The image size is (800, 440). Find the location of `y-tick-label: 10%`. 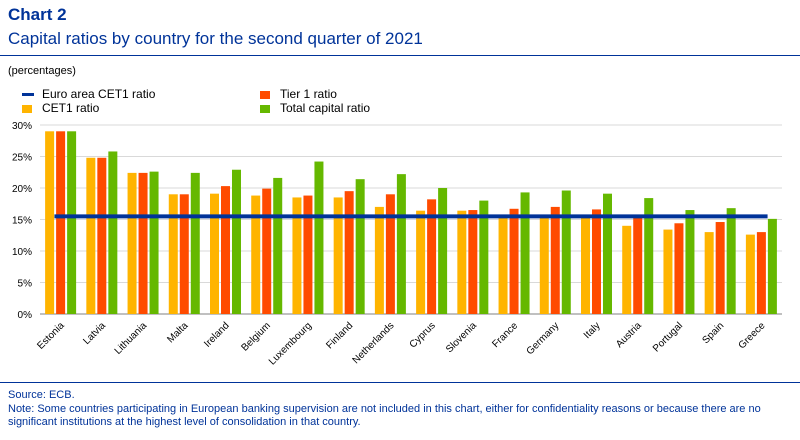

y-tick-label: 10% is located at coordinates (22, 252).